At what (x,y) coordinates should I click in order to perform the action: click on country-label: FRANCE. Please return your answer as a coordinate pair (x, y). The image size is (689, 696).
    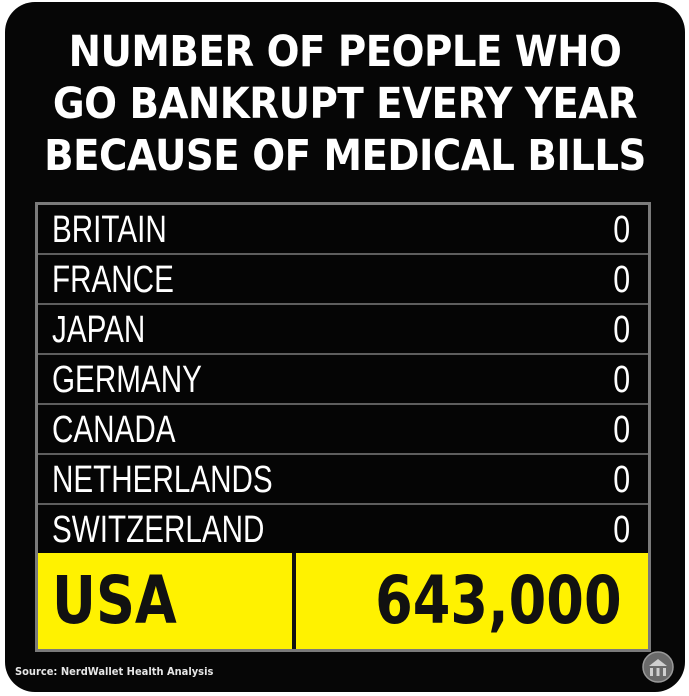
    Looking at the image, I should click on (113, 280).